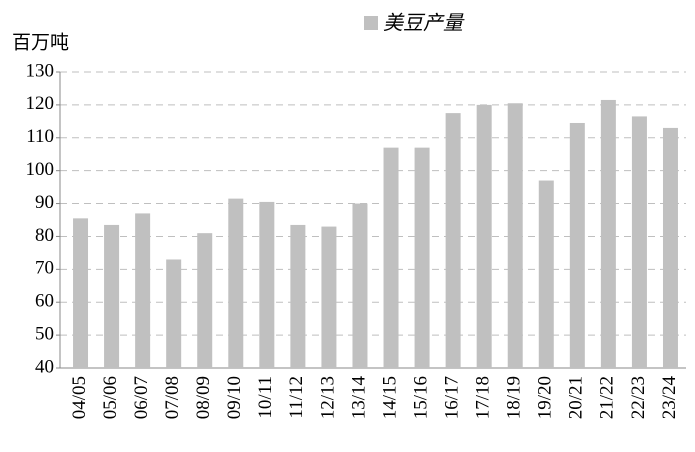 The image size is (695, 452). What do you see at coordinates (371, 23) in the screenshot?
I see `legend-swatch` at bounding box center [371, 23].